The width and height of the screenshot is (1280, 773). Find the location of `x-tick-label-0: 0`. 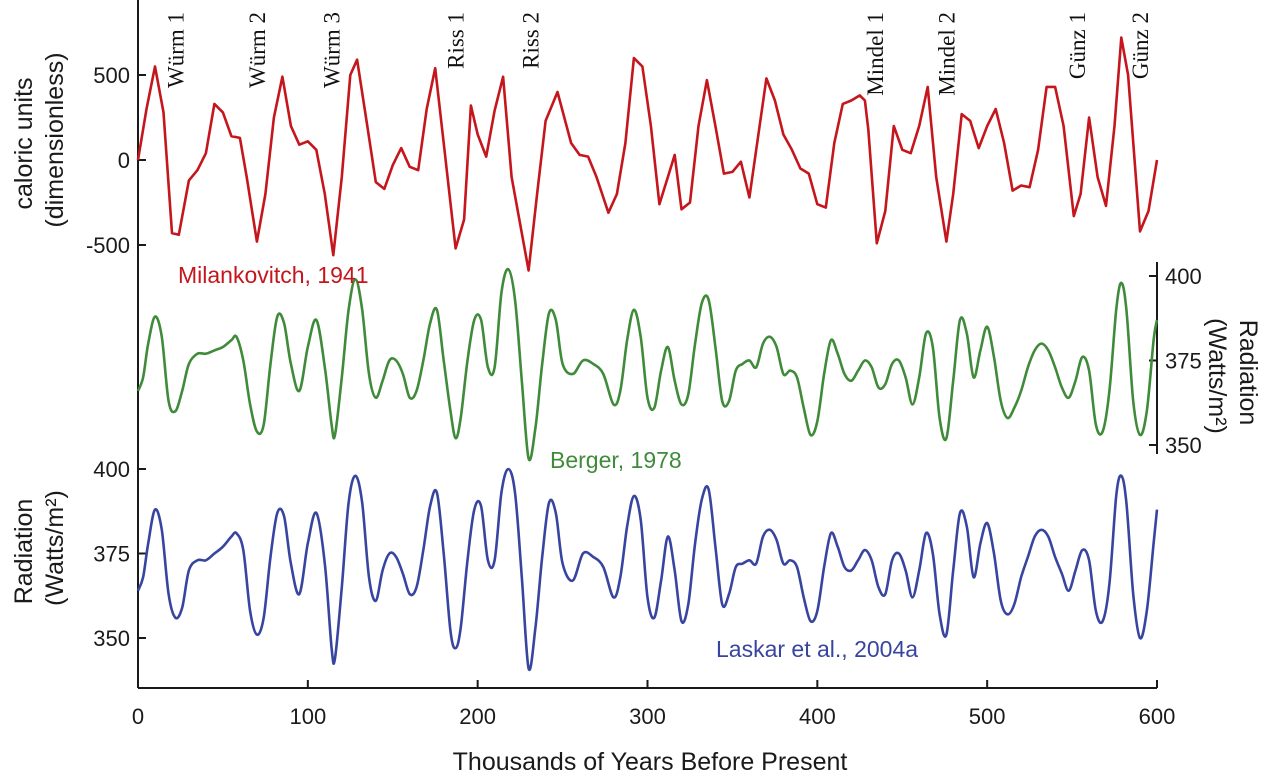

x-tick-label-0: 0 is located at coordinates (138, 716).